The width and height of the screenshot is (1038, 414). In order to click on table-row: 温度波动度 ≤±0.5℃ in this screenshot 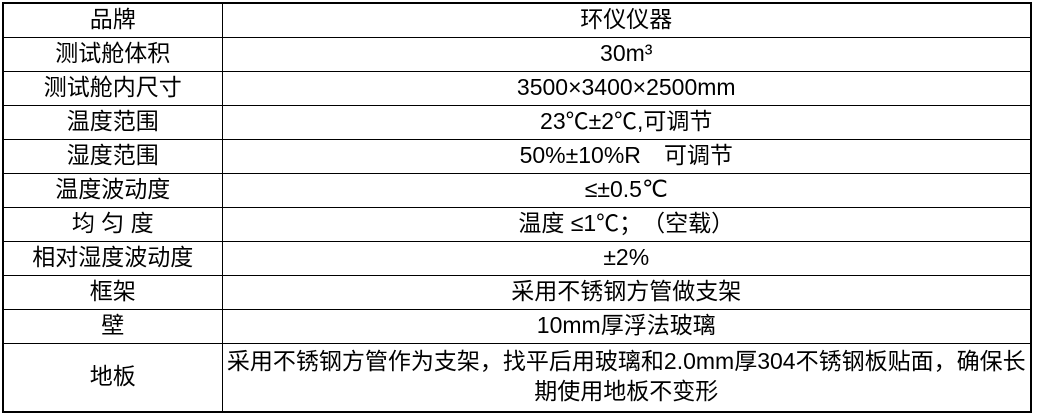, I will do `click(517, 190)`.